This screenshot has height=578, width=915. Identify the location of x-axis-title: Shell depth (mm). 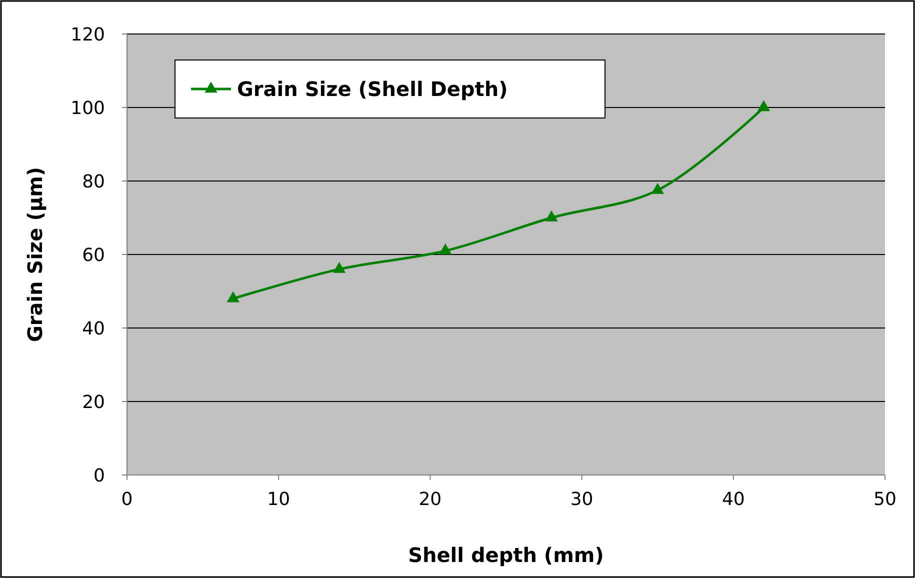
(506, 555).